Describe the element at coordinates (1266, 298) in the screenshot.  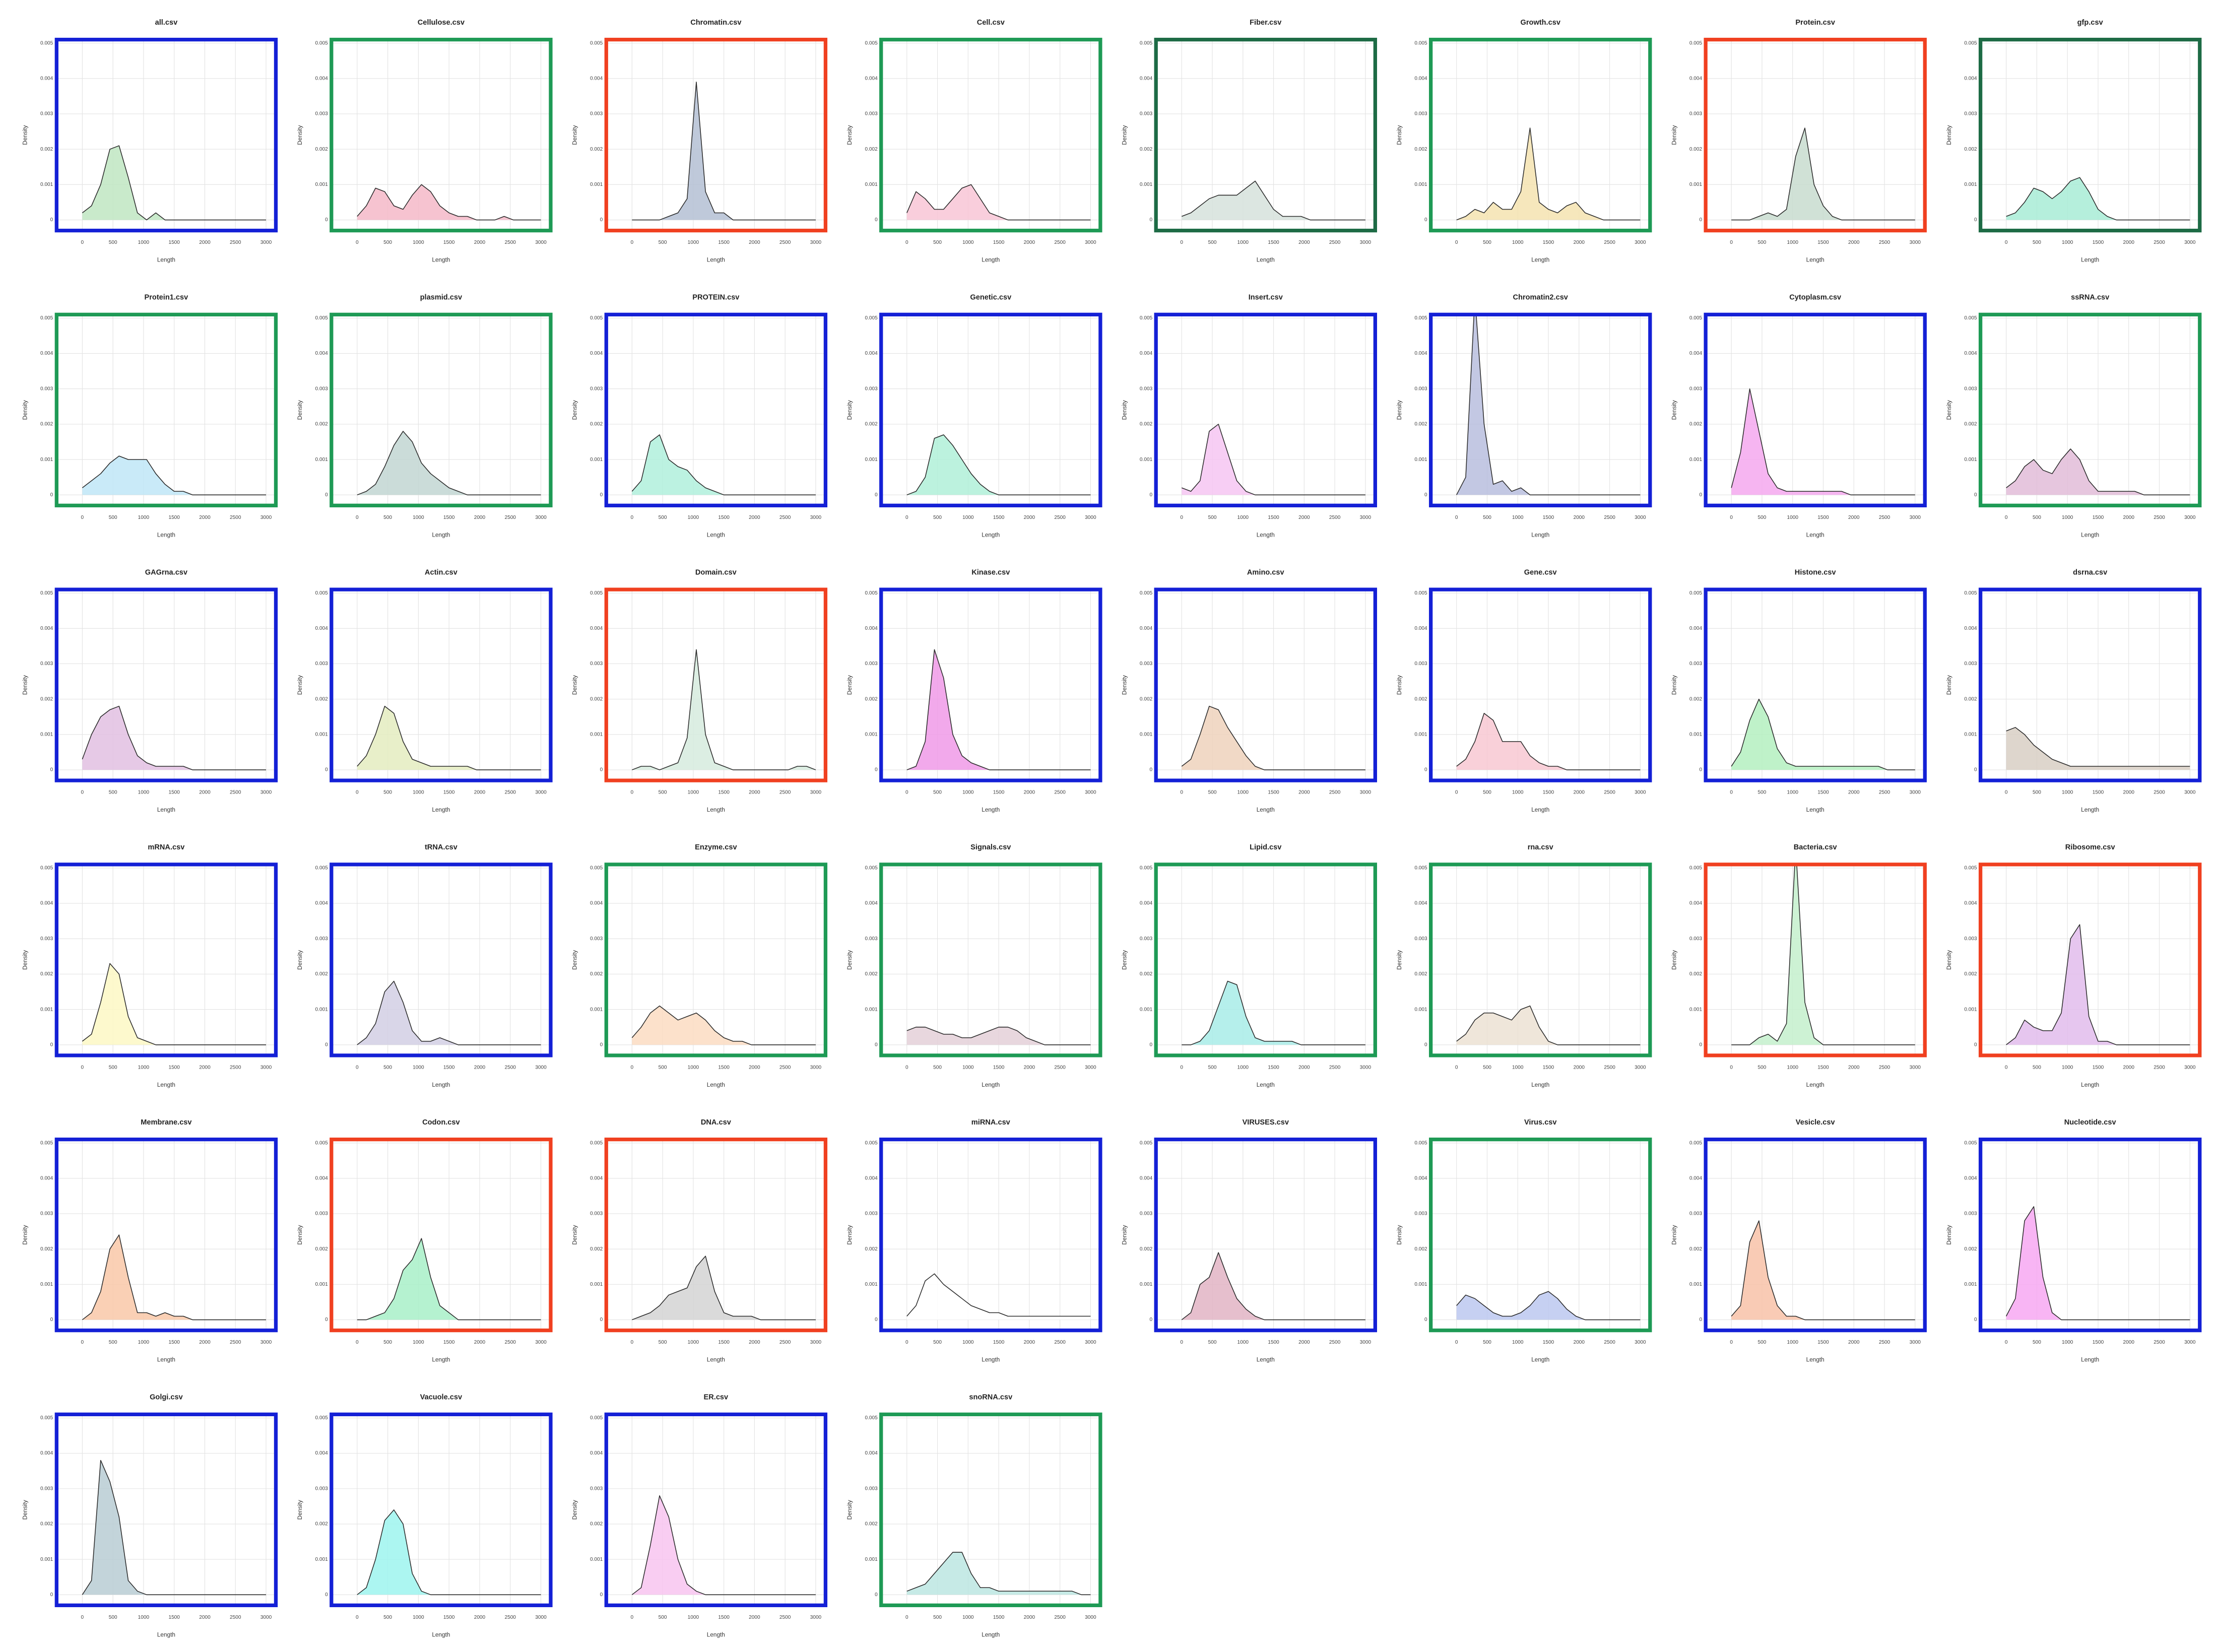
I see `panel-title: Insert.csv` at that location.